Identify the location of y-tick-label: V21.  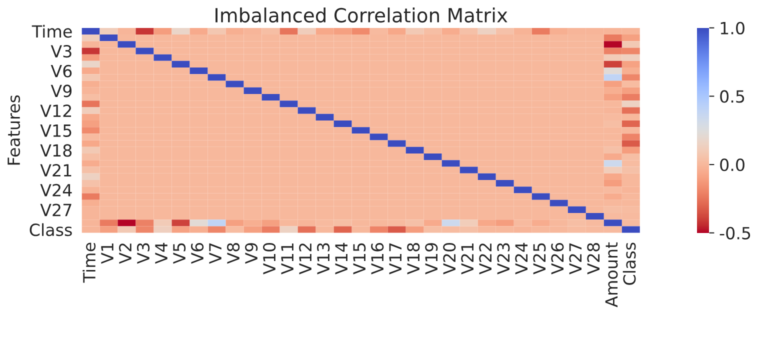
(56, 170).